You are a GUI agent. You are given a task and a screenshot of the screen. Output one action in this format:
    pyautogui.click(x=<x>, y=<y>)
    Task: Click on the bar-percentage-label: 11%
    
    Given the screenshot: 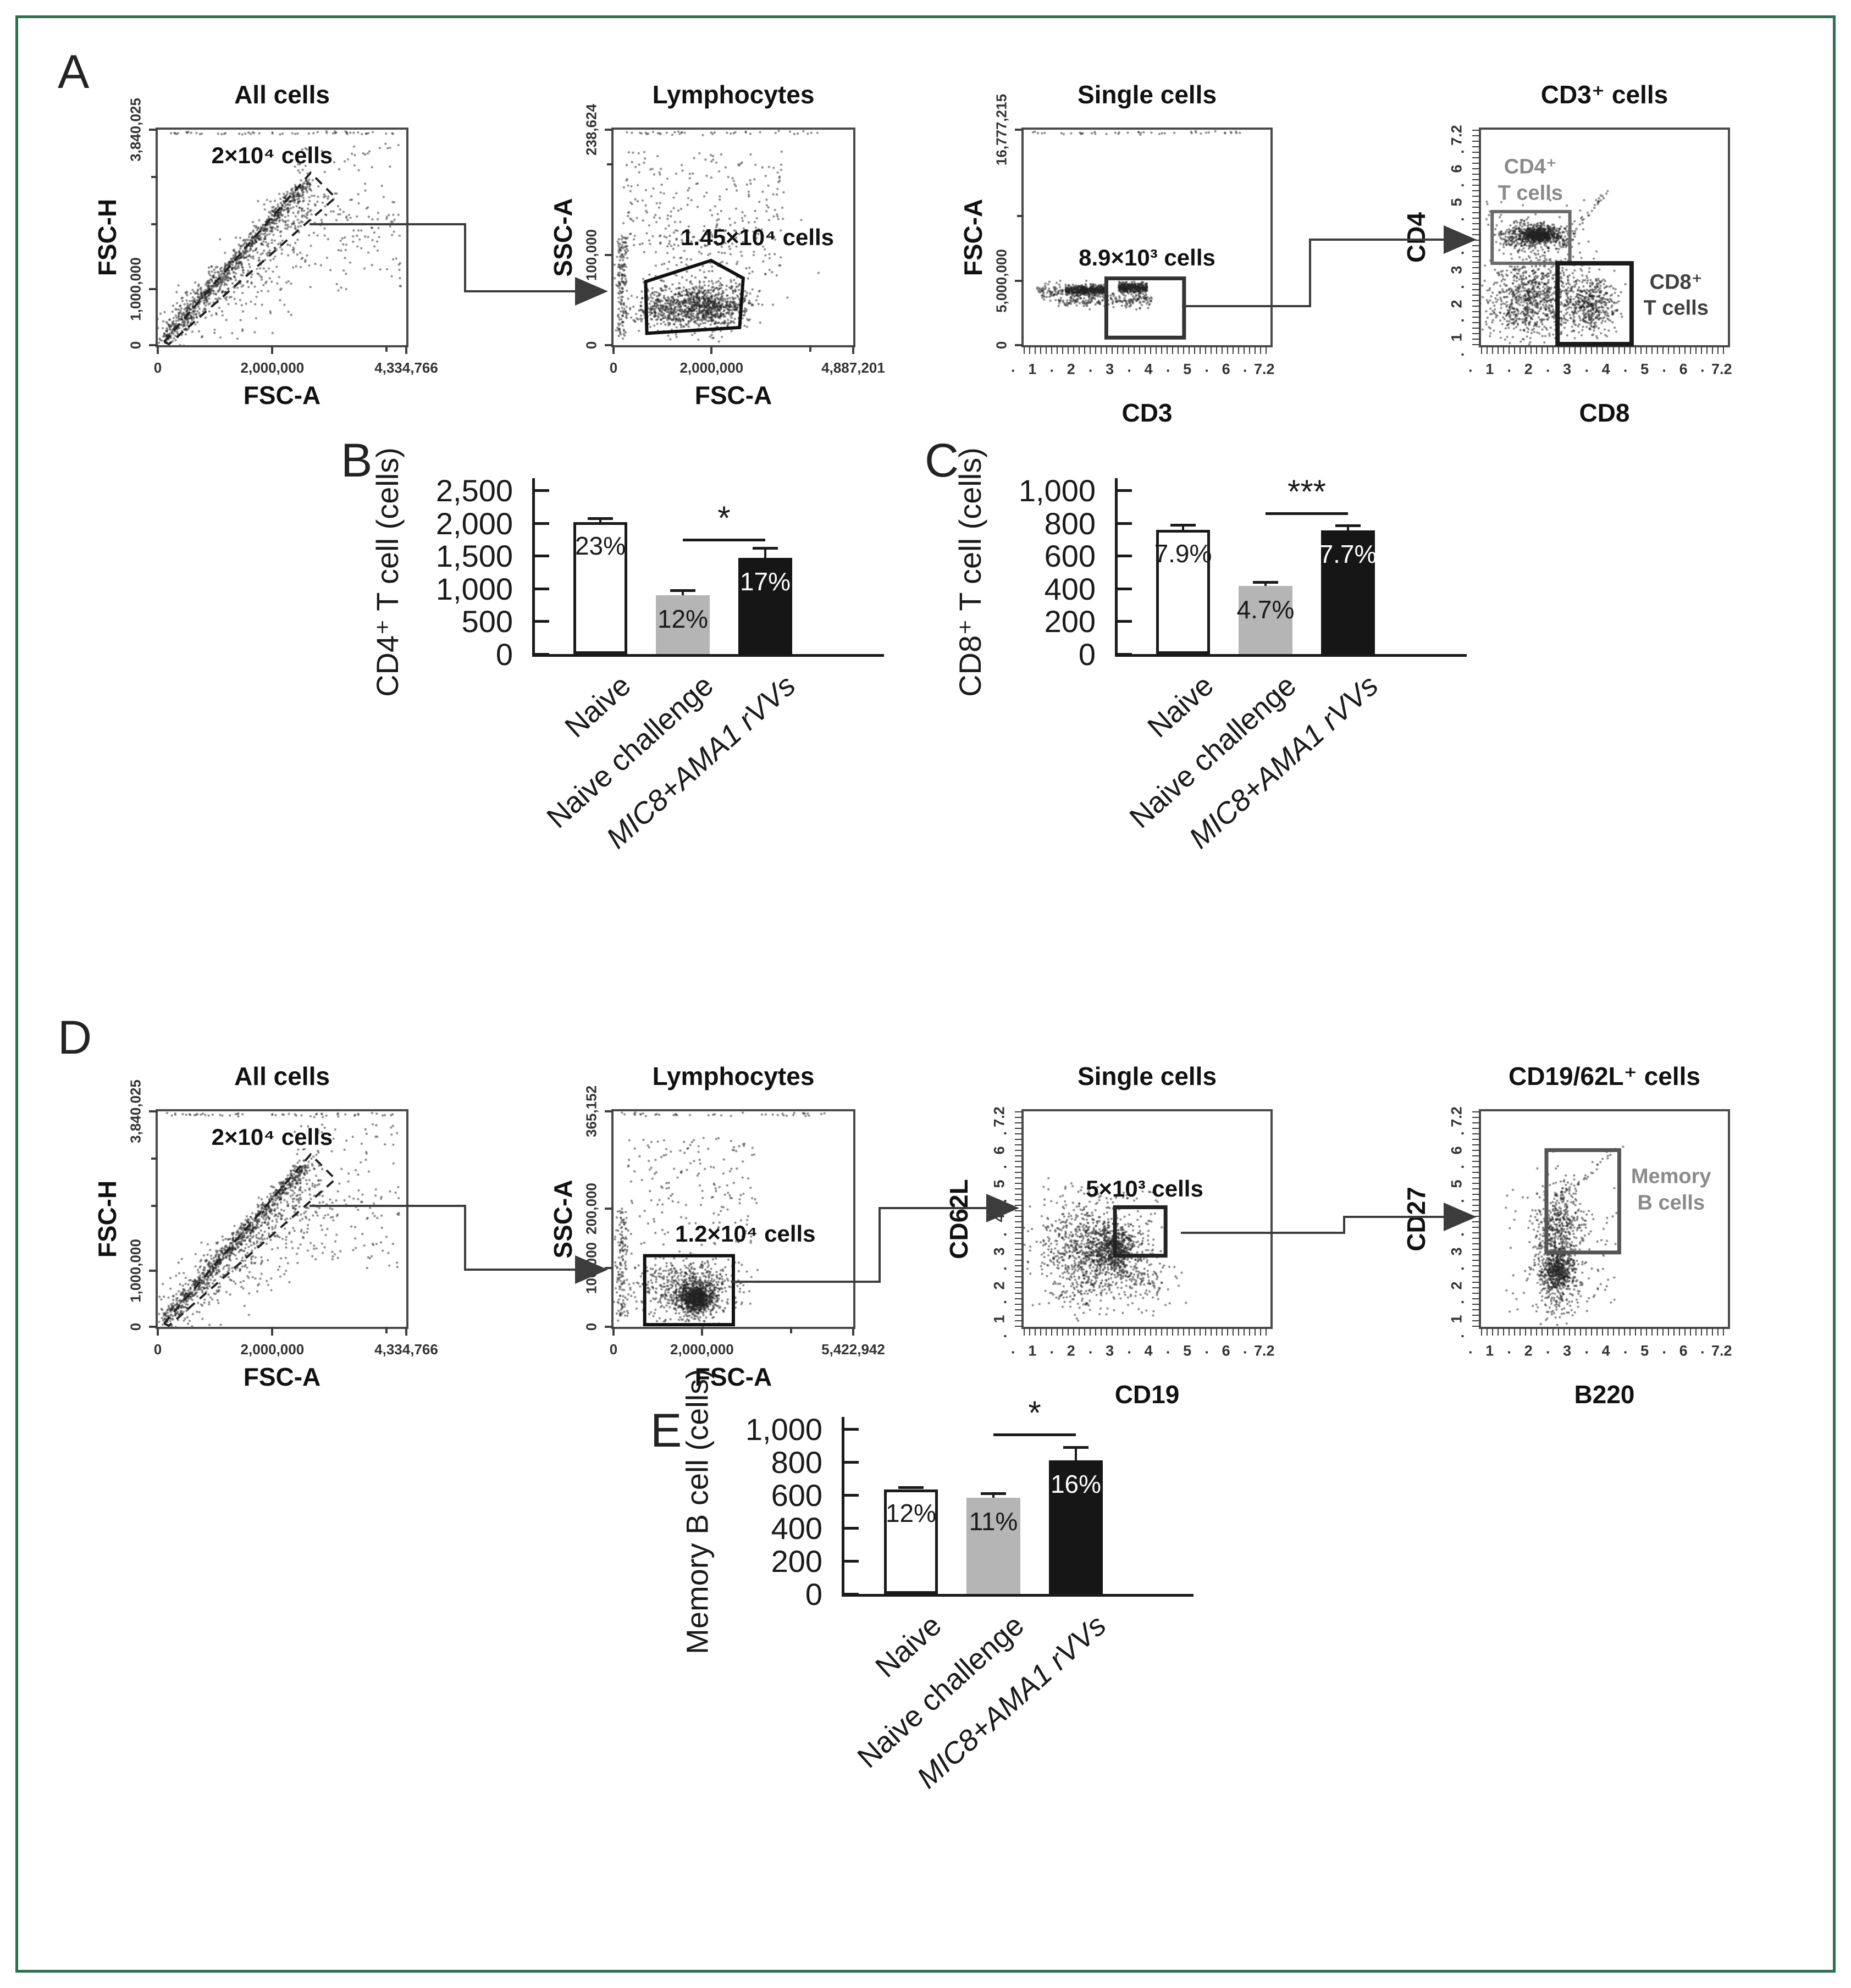 What is the action you would take?
    pyautogui.click(x=994, y=1521)
    